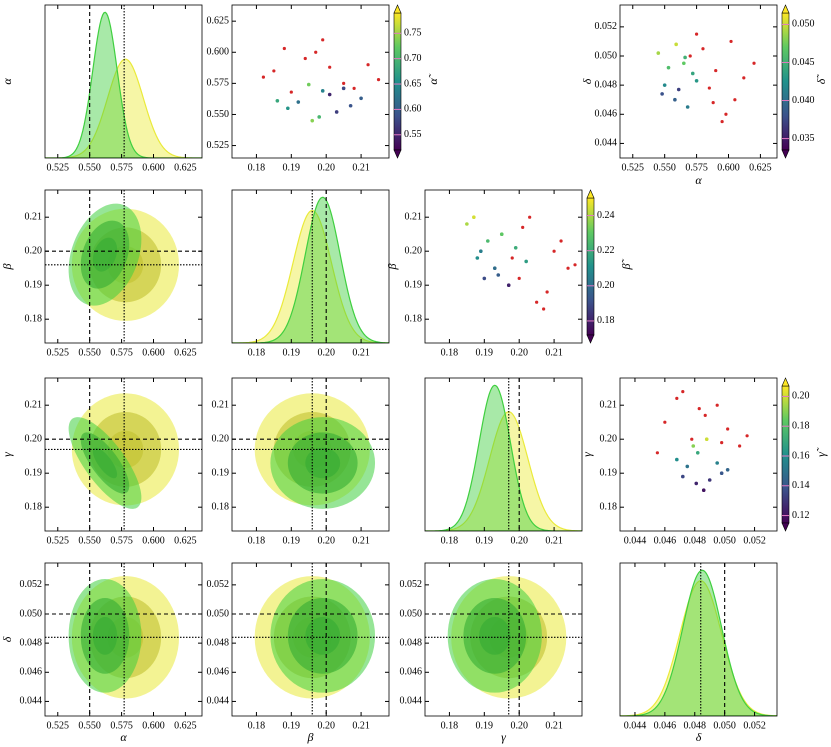 This screenshot has width=831, height=747. What do you see at coordinates (606, 285) in the screenshot?
I see `colorbar-tick-label: 0.20` at bounding box center [606, 285].